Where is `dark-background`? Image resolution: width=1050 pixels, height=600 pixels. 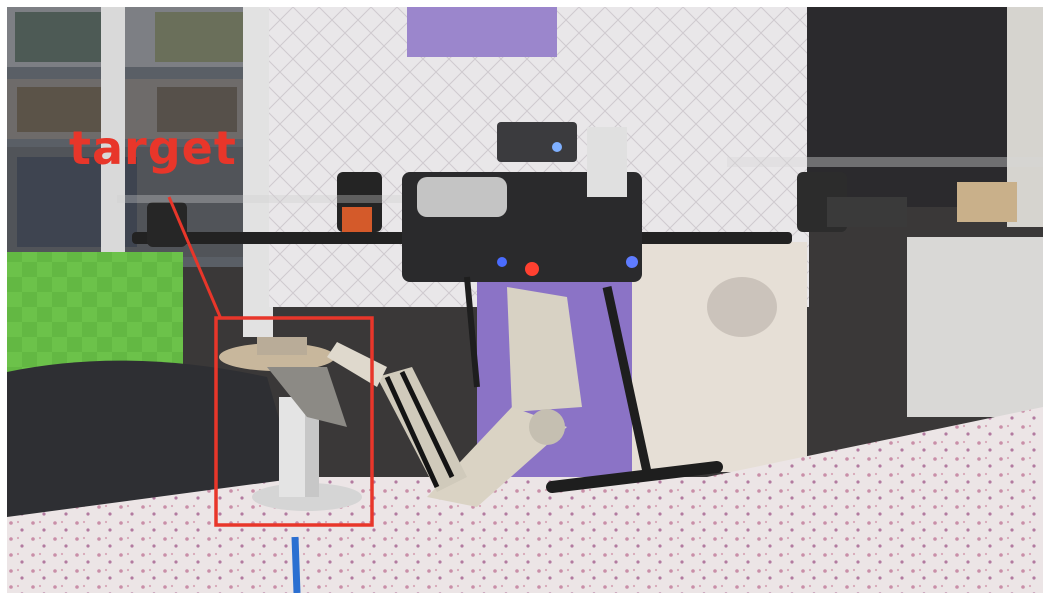
dark-background is located at coordinates (925, 107).